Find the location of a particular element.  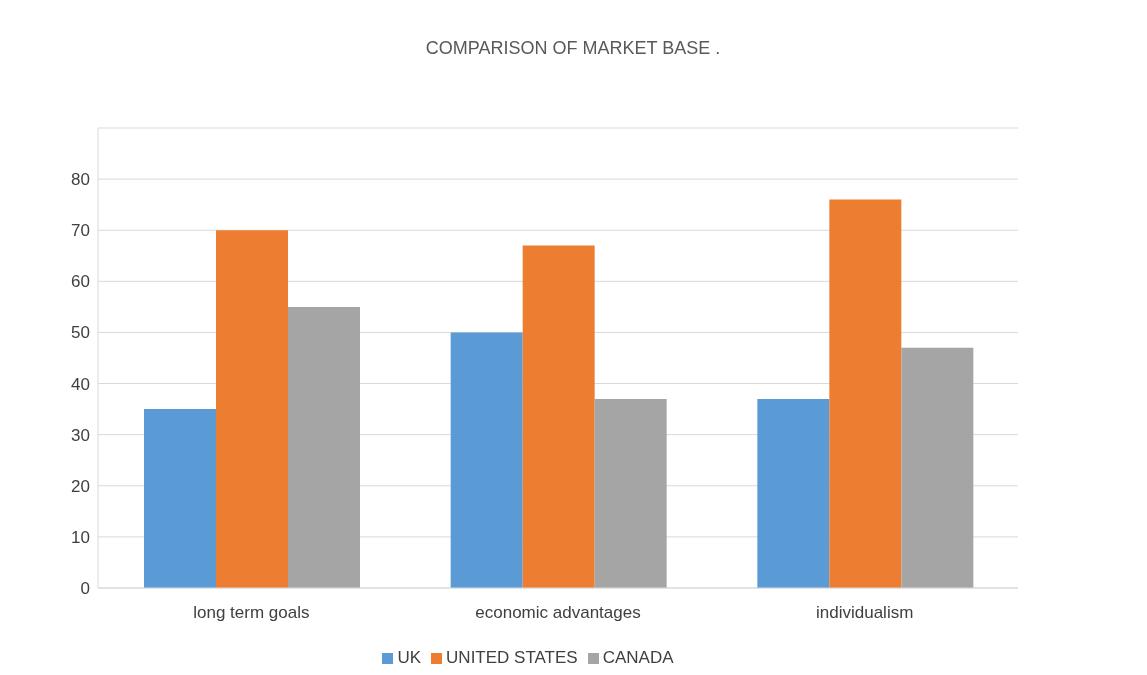

y-tick-label: 40 is located at coordinates (80, 384).